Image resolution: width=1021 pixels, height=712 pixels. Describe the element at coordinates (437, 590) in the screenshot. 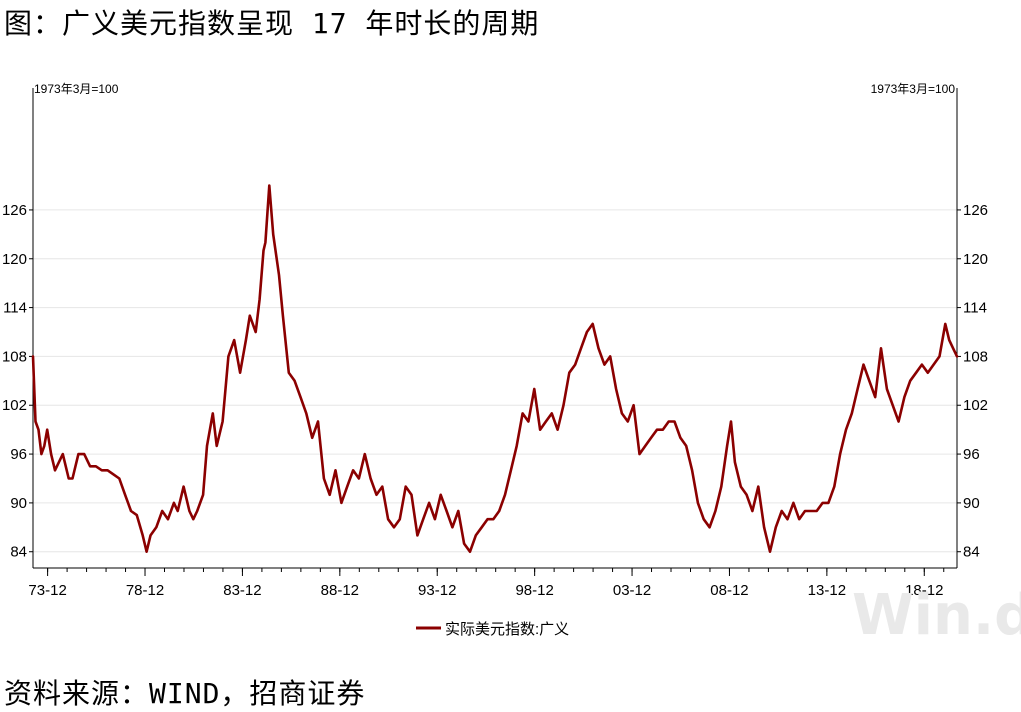

I see `x-tick-label: 93-12` at that location.